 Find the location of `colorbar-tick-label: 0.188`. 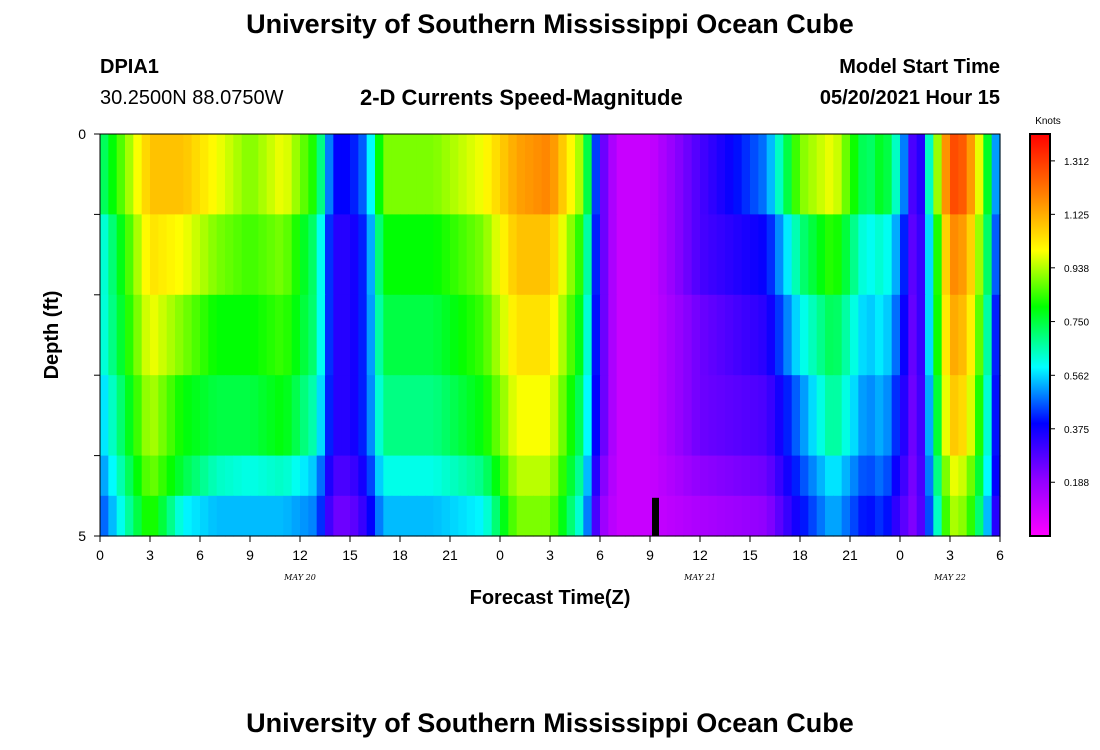

colorbar-tick-label: 0.188 is located at coordinates (1076, 483).